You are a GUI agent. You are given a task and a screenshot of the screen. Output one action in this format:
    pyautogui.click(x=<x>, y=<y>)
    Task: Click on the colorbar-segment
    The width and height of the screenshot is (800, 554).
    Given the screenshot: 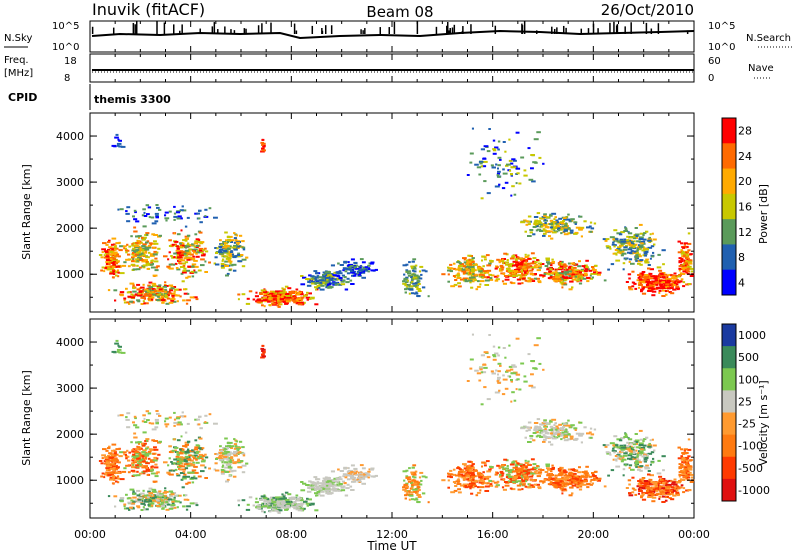 What is the action you would take?
    pyautogui.click(x=729, y=257)
    